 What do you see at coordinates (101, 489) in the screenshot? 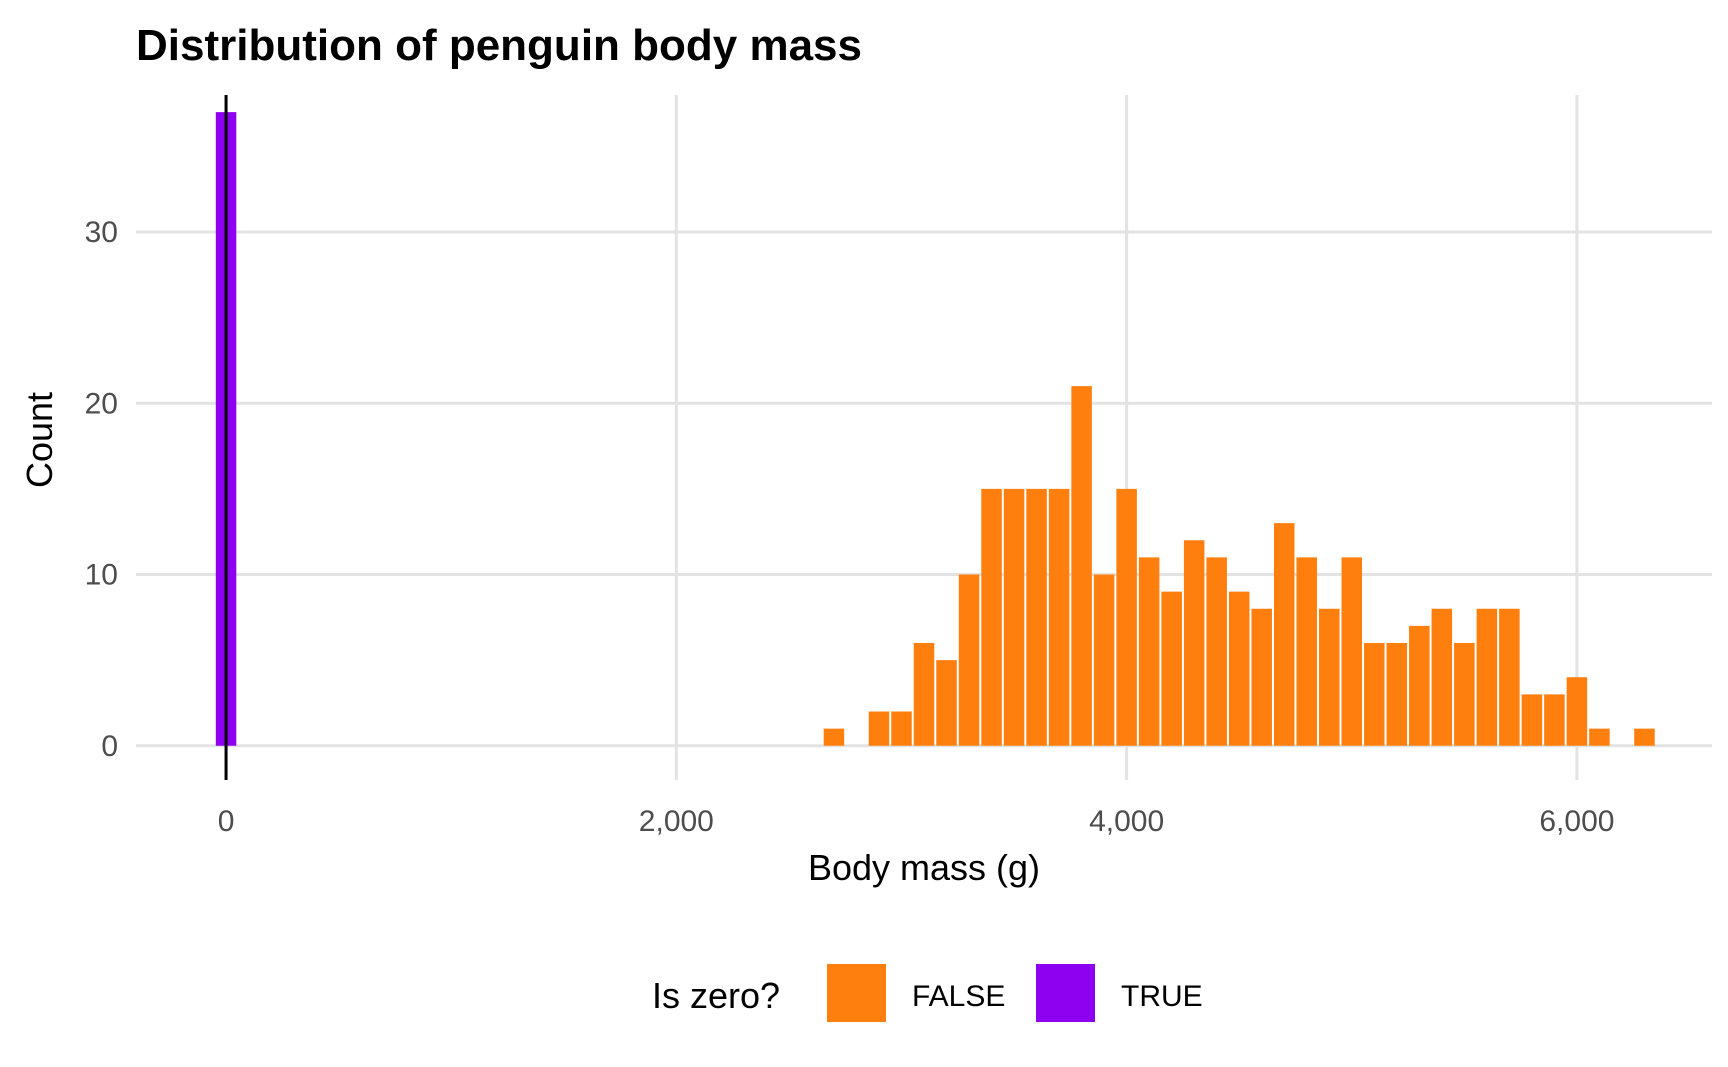
I see `y-axis-ticks: 0 10 20 30` at bounding box center [101, 489].